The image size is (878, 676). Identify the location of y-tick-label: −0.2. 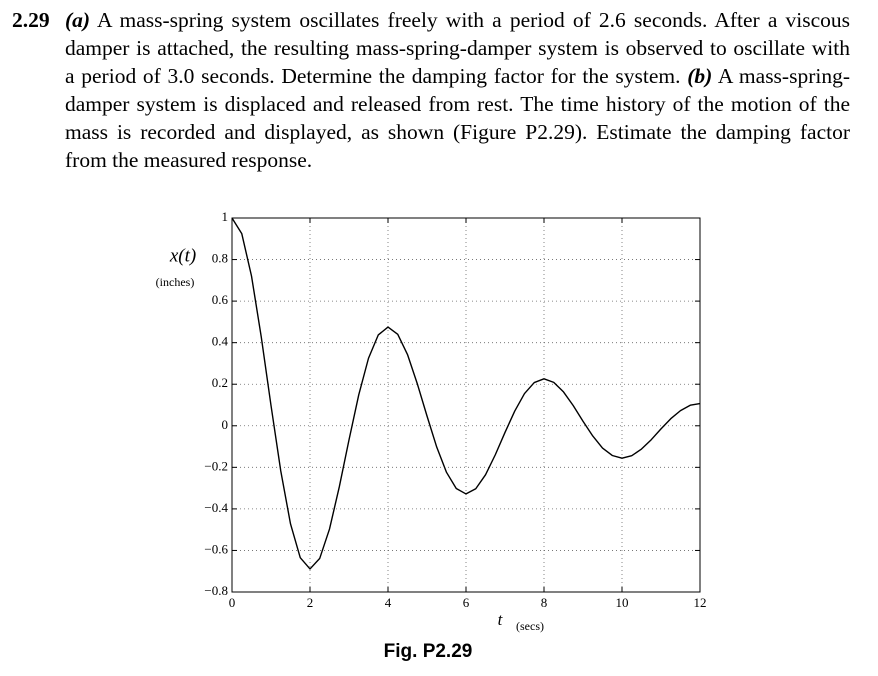
(216, 465).